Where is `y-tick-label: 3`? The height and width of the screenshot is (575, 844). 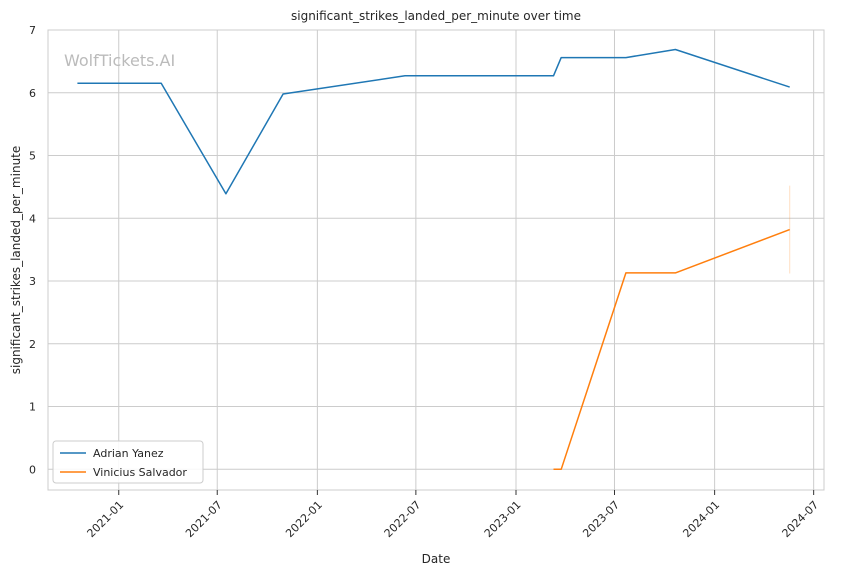 y-tick-label: 3 is located at coordinates (32, 281).